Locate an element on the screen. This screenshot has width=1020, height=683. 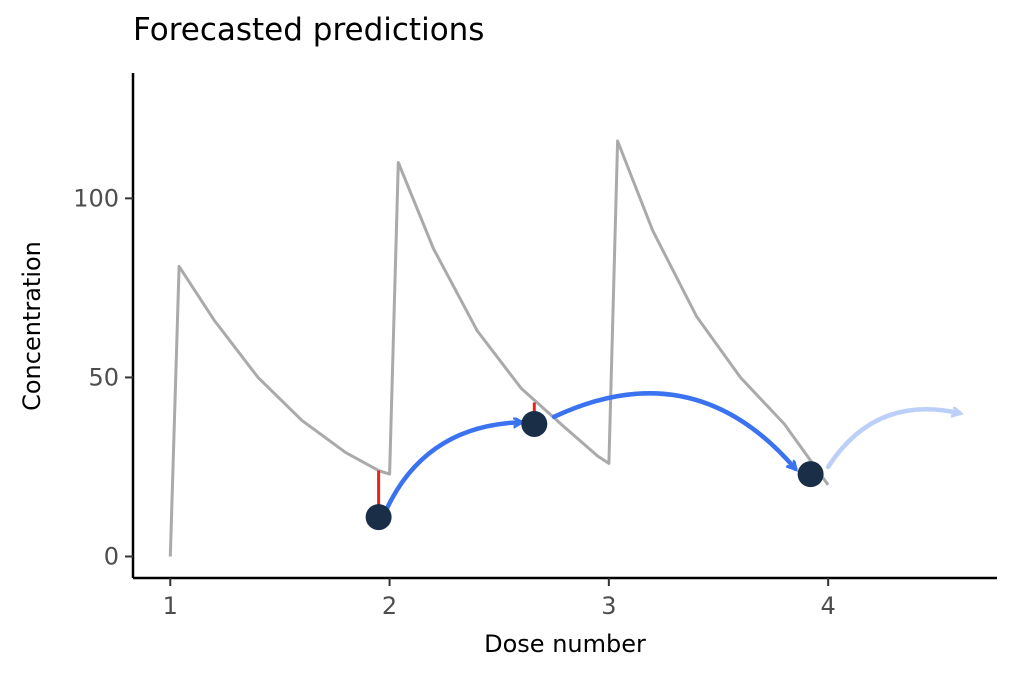
y-tick-label: 0 is located at coordinates (111, 557).